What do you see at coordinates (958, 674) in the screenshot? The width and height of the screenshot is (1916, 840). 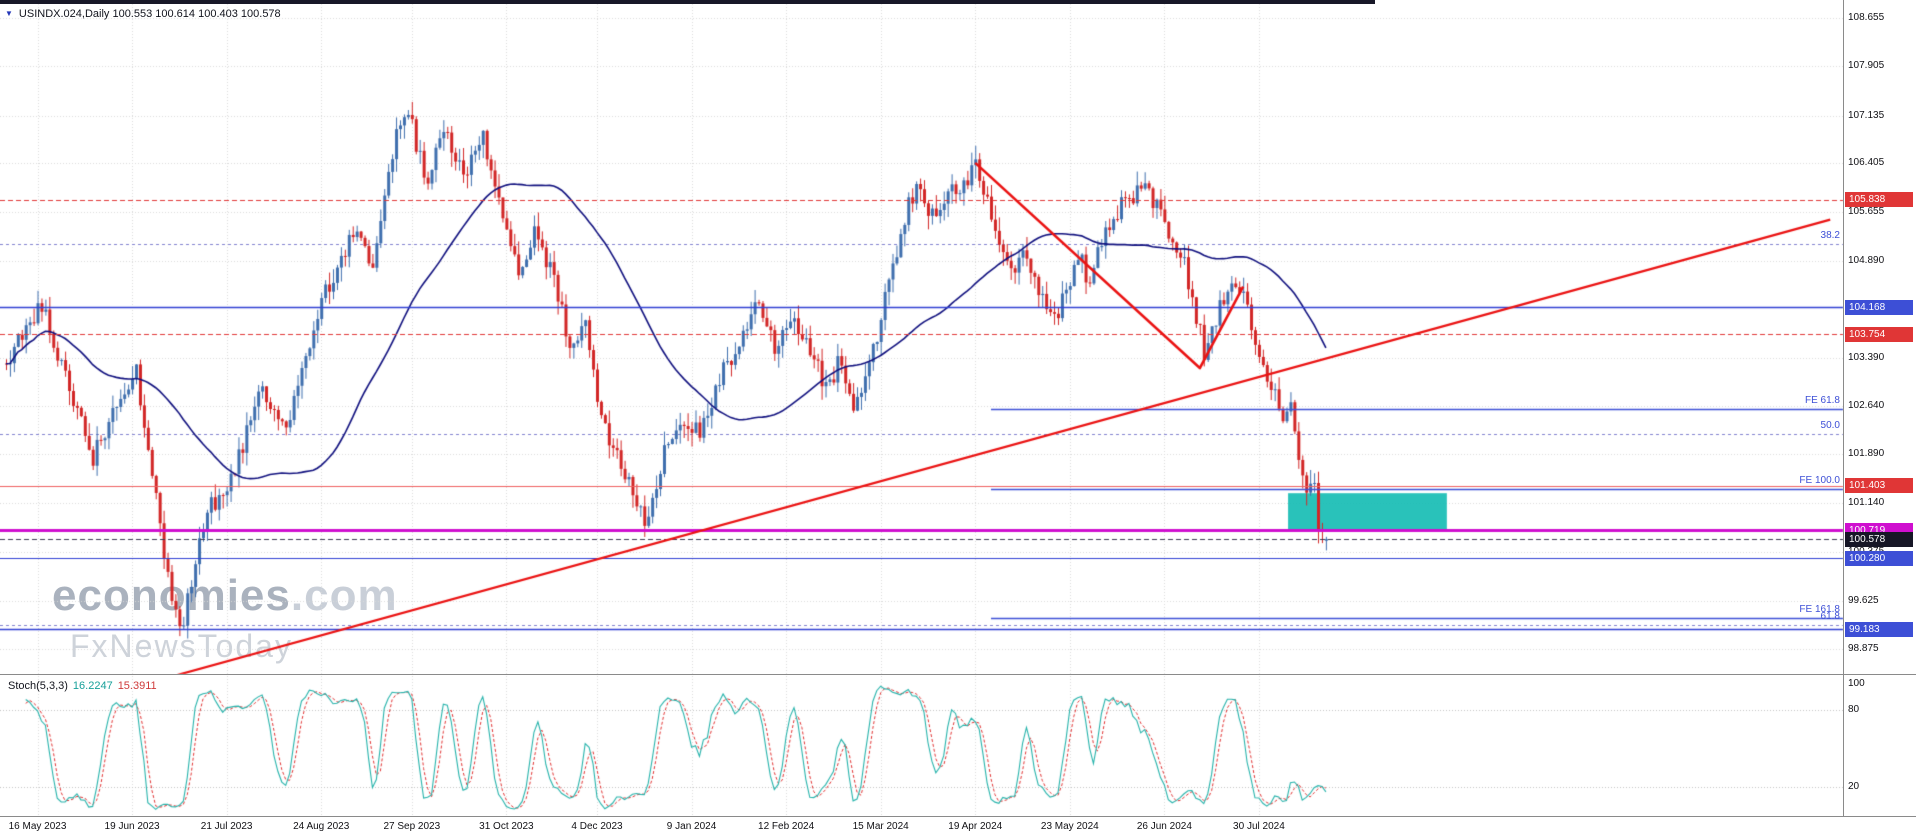 I see `main-stoch-separator` at bounding box center [958, 674].